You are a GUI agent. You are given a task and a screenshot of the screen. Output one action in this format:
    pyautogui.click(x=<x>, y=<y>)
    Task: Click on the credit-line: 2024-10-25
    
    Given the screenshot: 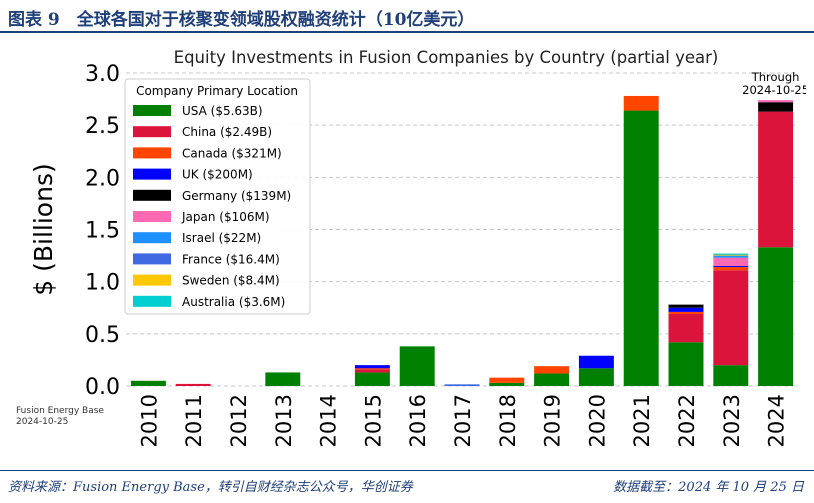 What is the action you would take?
    pyautogui.click(x=42, y=422)
    